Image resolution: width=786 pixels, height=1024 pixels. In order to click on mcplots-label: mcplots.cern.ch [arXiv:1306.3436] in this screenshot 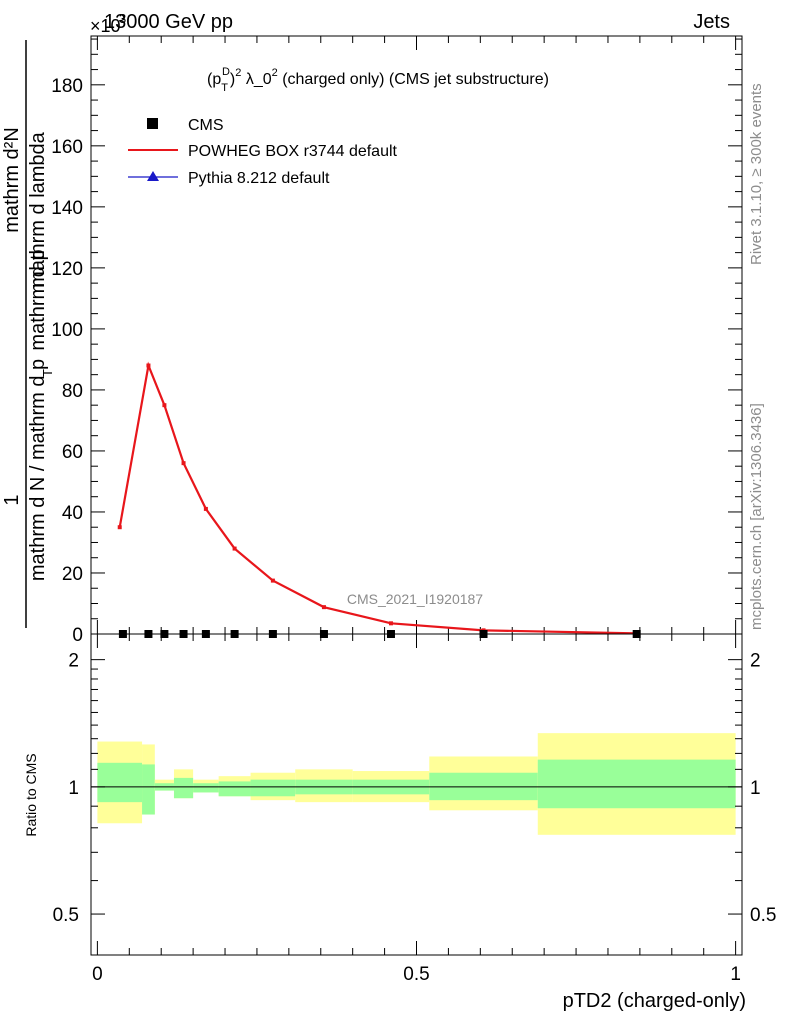, I will do `click(756, 516)`.